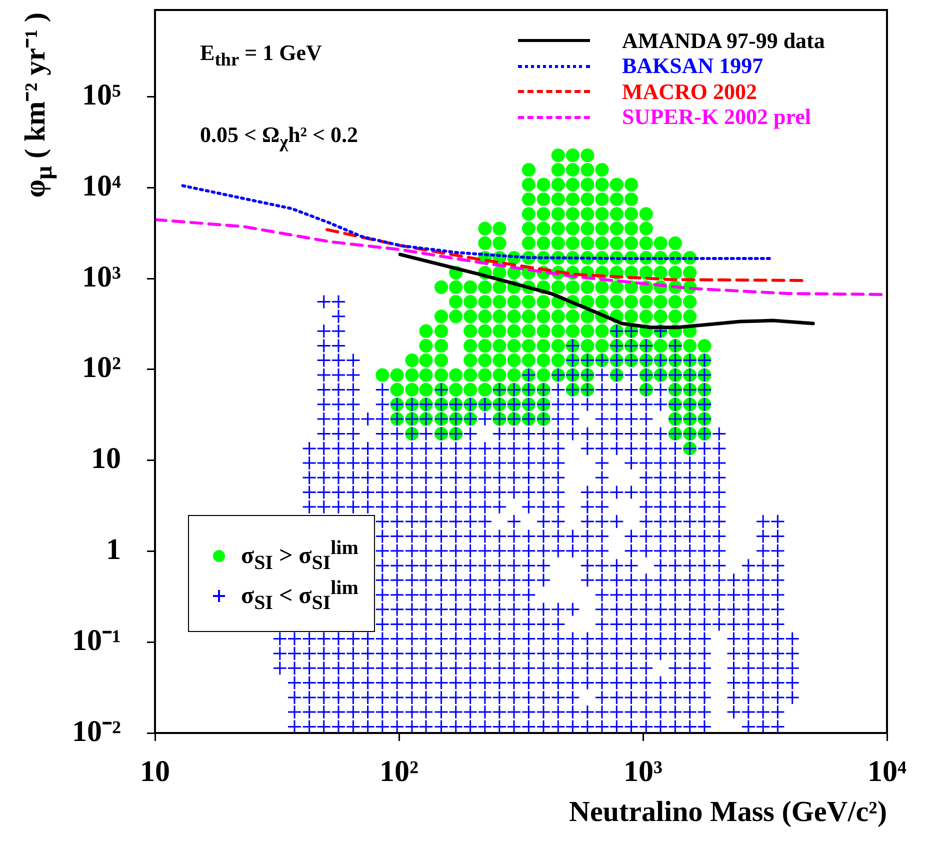 The image size is (925, 846). I want to click on x-tick-label: 10, so click(155, 771).